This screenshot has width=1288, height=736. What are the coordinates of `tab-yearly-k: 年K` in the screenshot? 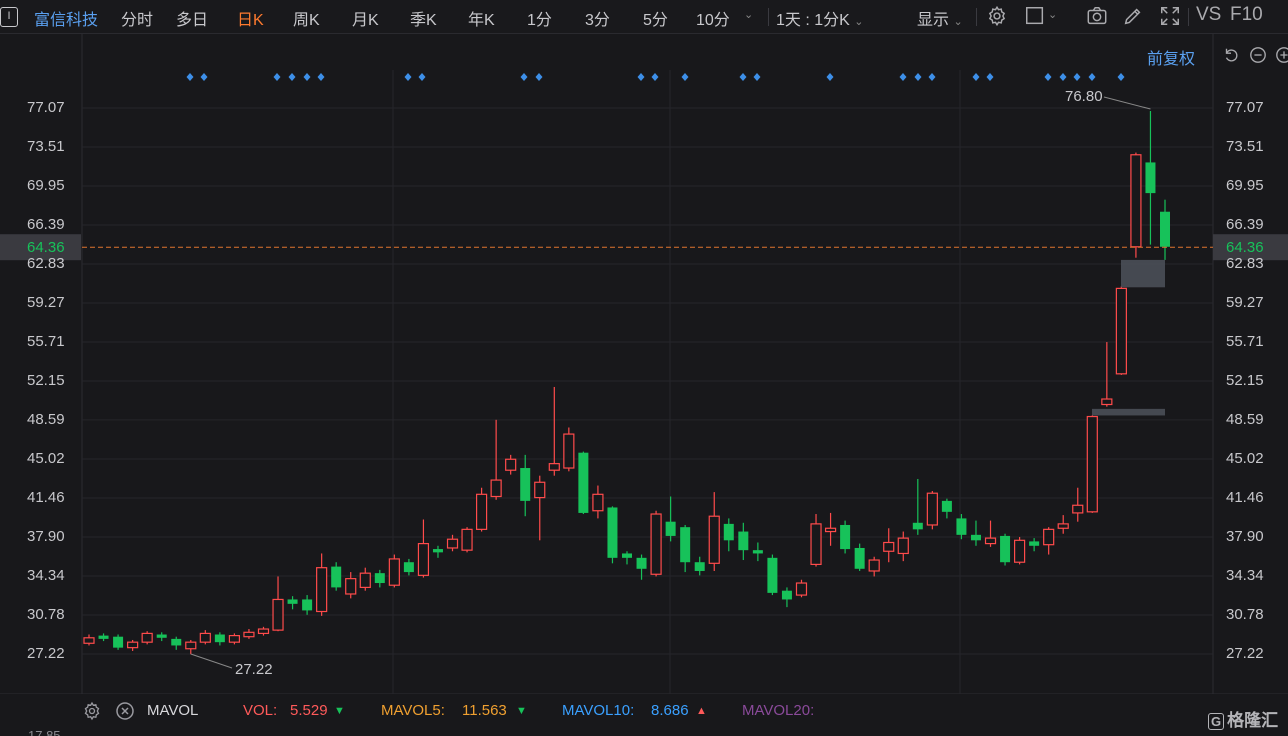 It's located at (481, 20).